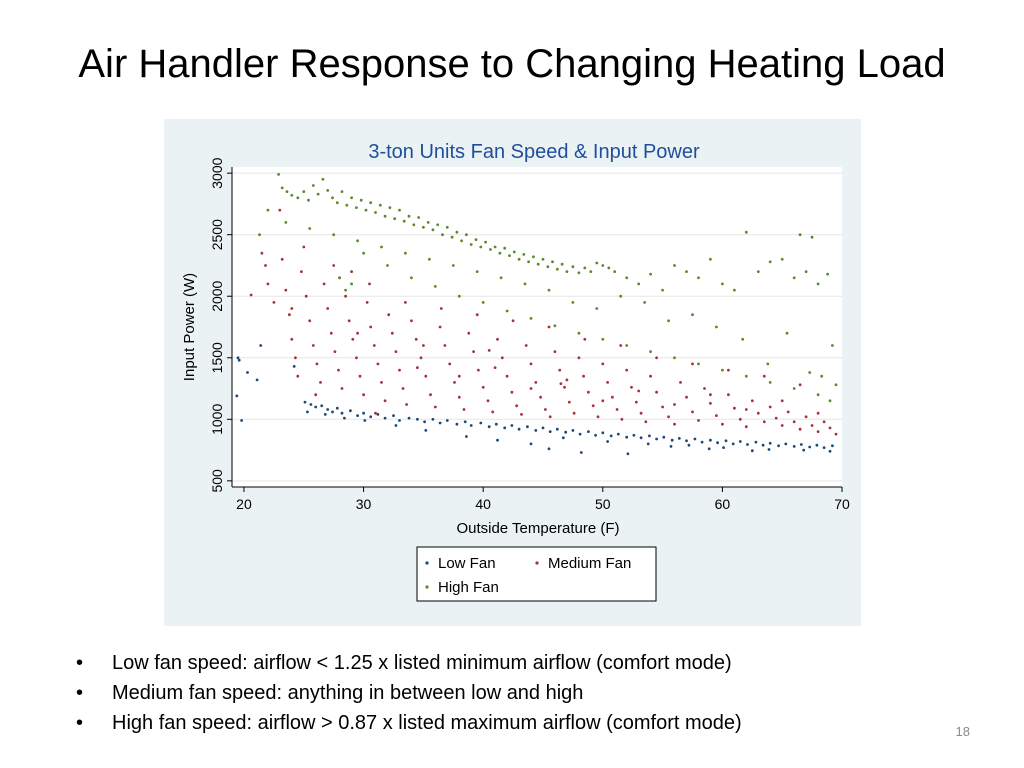 The width and height of the screenshot is (1024, 768). I want to click on x-tick-label: 60, so click(723, 504).